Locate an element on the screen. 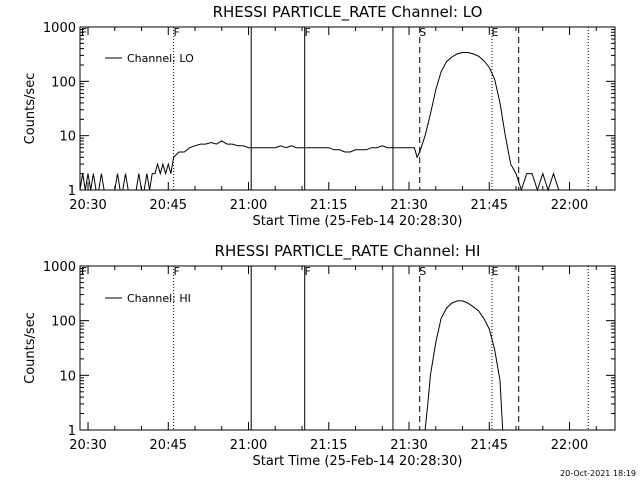  chart-title: RHESSI PARTICLE_RATE Channel: LO is located at coordinates (348, 12).